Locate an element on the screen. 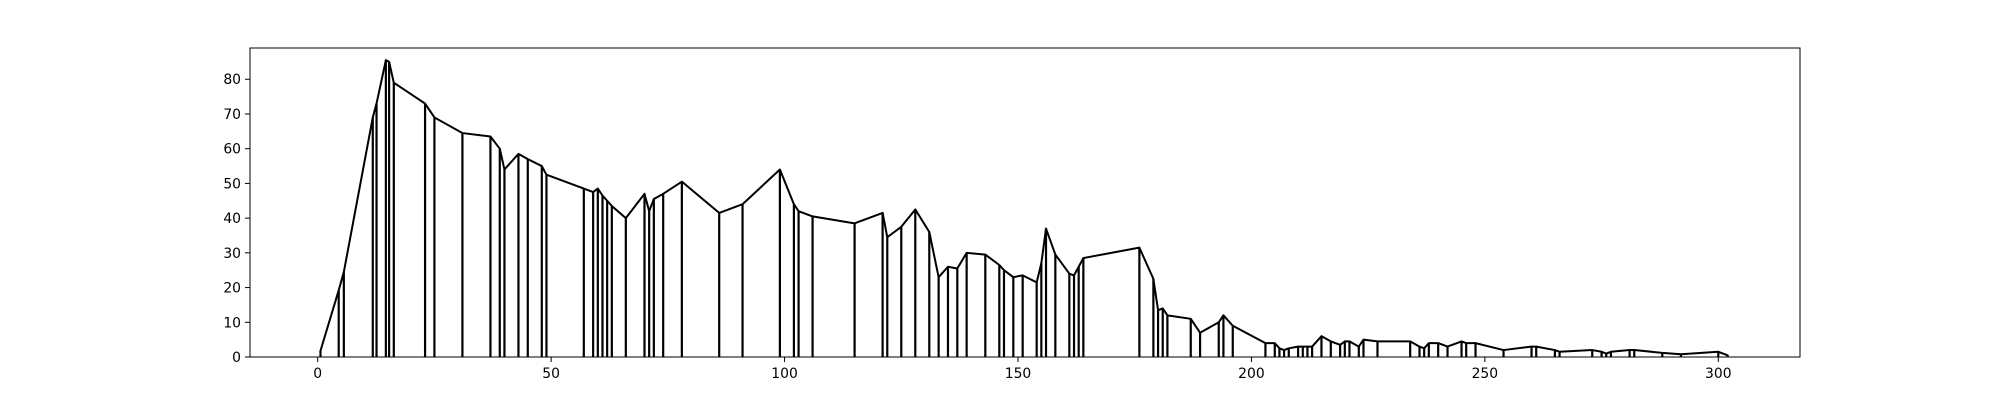  x-tick-label: 300 is located at coordinates (1718, 374).